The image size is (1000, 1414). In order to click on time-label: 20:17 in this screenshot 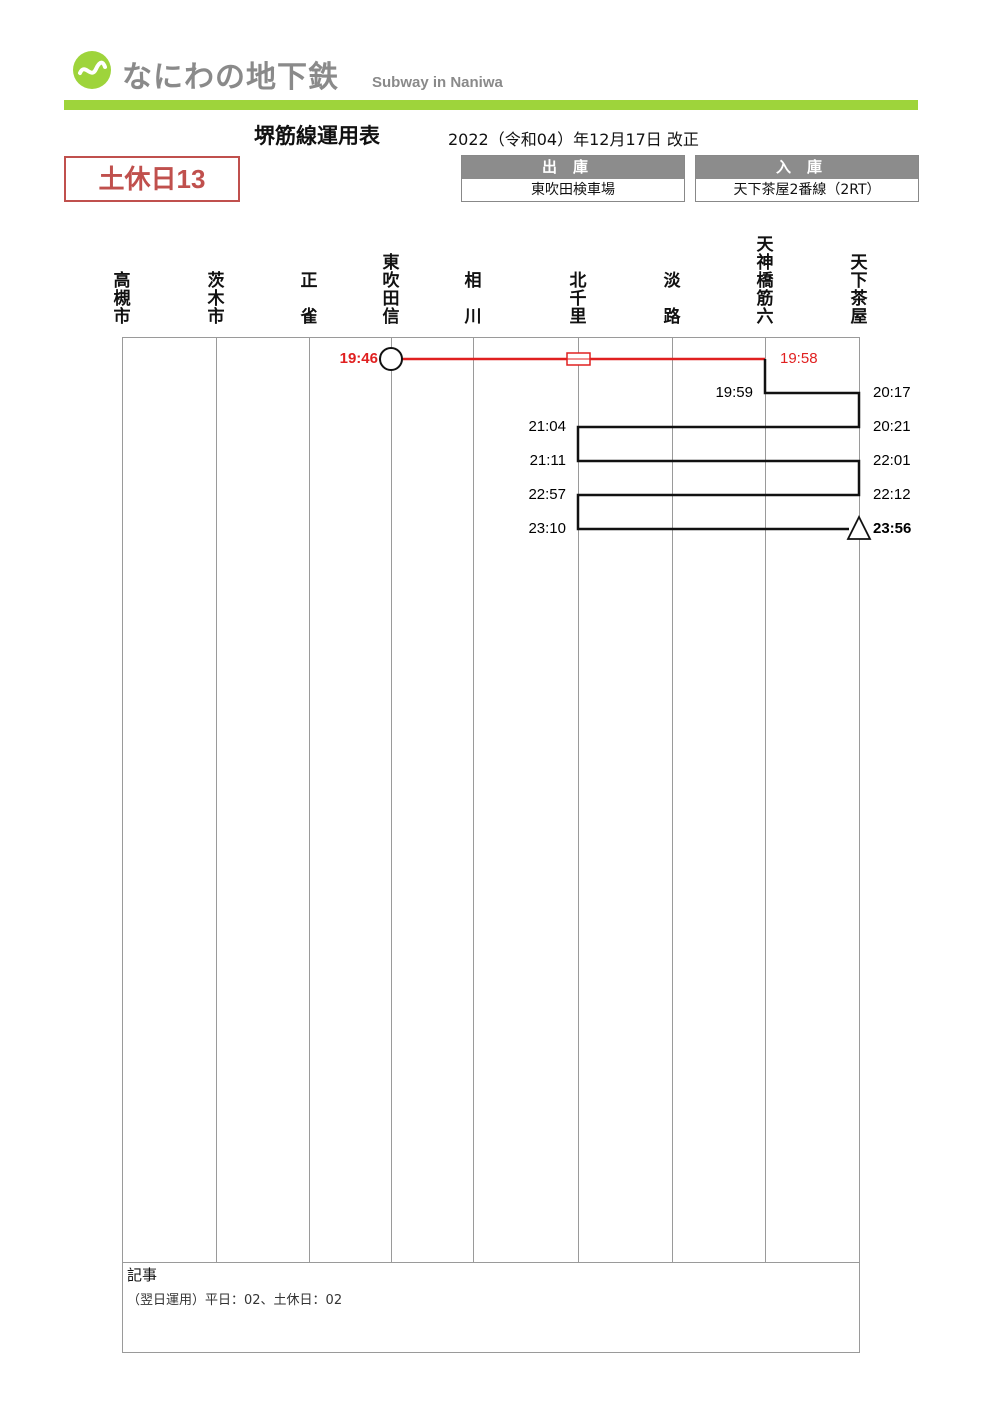, I will do `click(892, 392)`.